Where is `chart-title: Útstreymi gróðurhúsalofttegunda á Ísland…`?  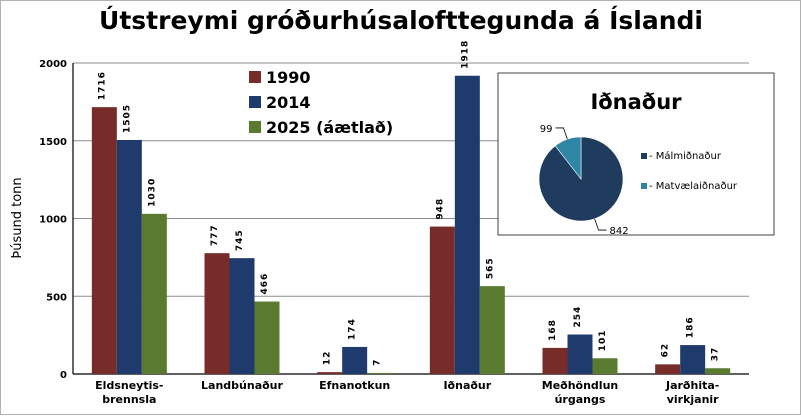 chart-title: Útstreymi gróðurhúsalofttegunda á Ísland… is located at coordinates (401, 20).